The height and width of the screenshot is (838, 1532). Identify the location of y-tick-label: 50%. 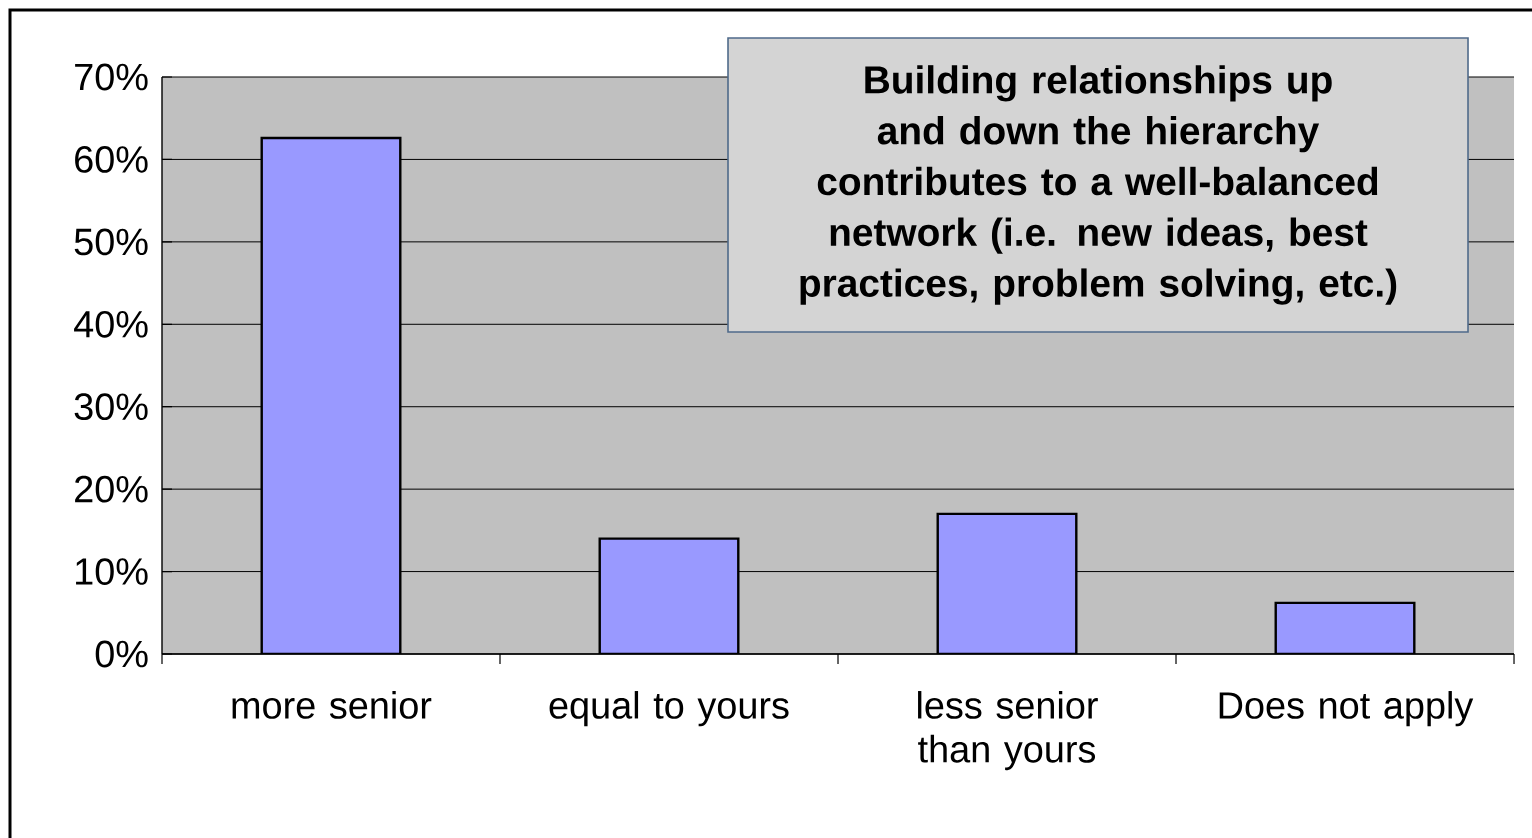
(111, 242).